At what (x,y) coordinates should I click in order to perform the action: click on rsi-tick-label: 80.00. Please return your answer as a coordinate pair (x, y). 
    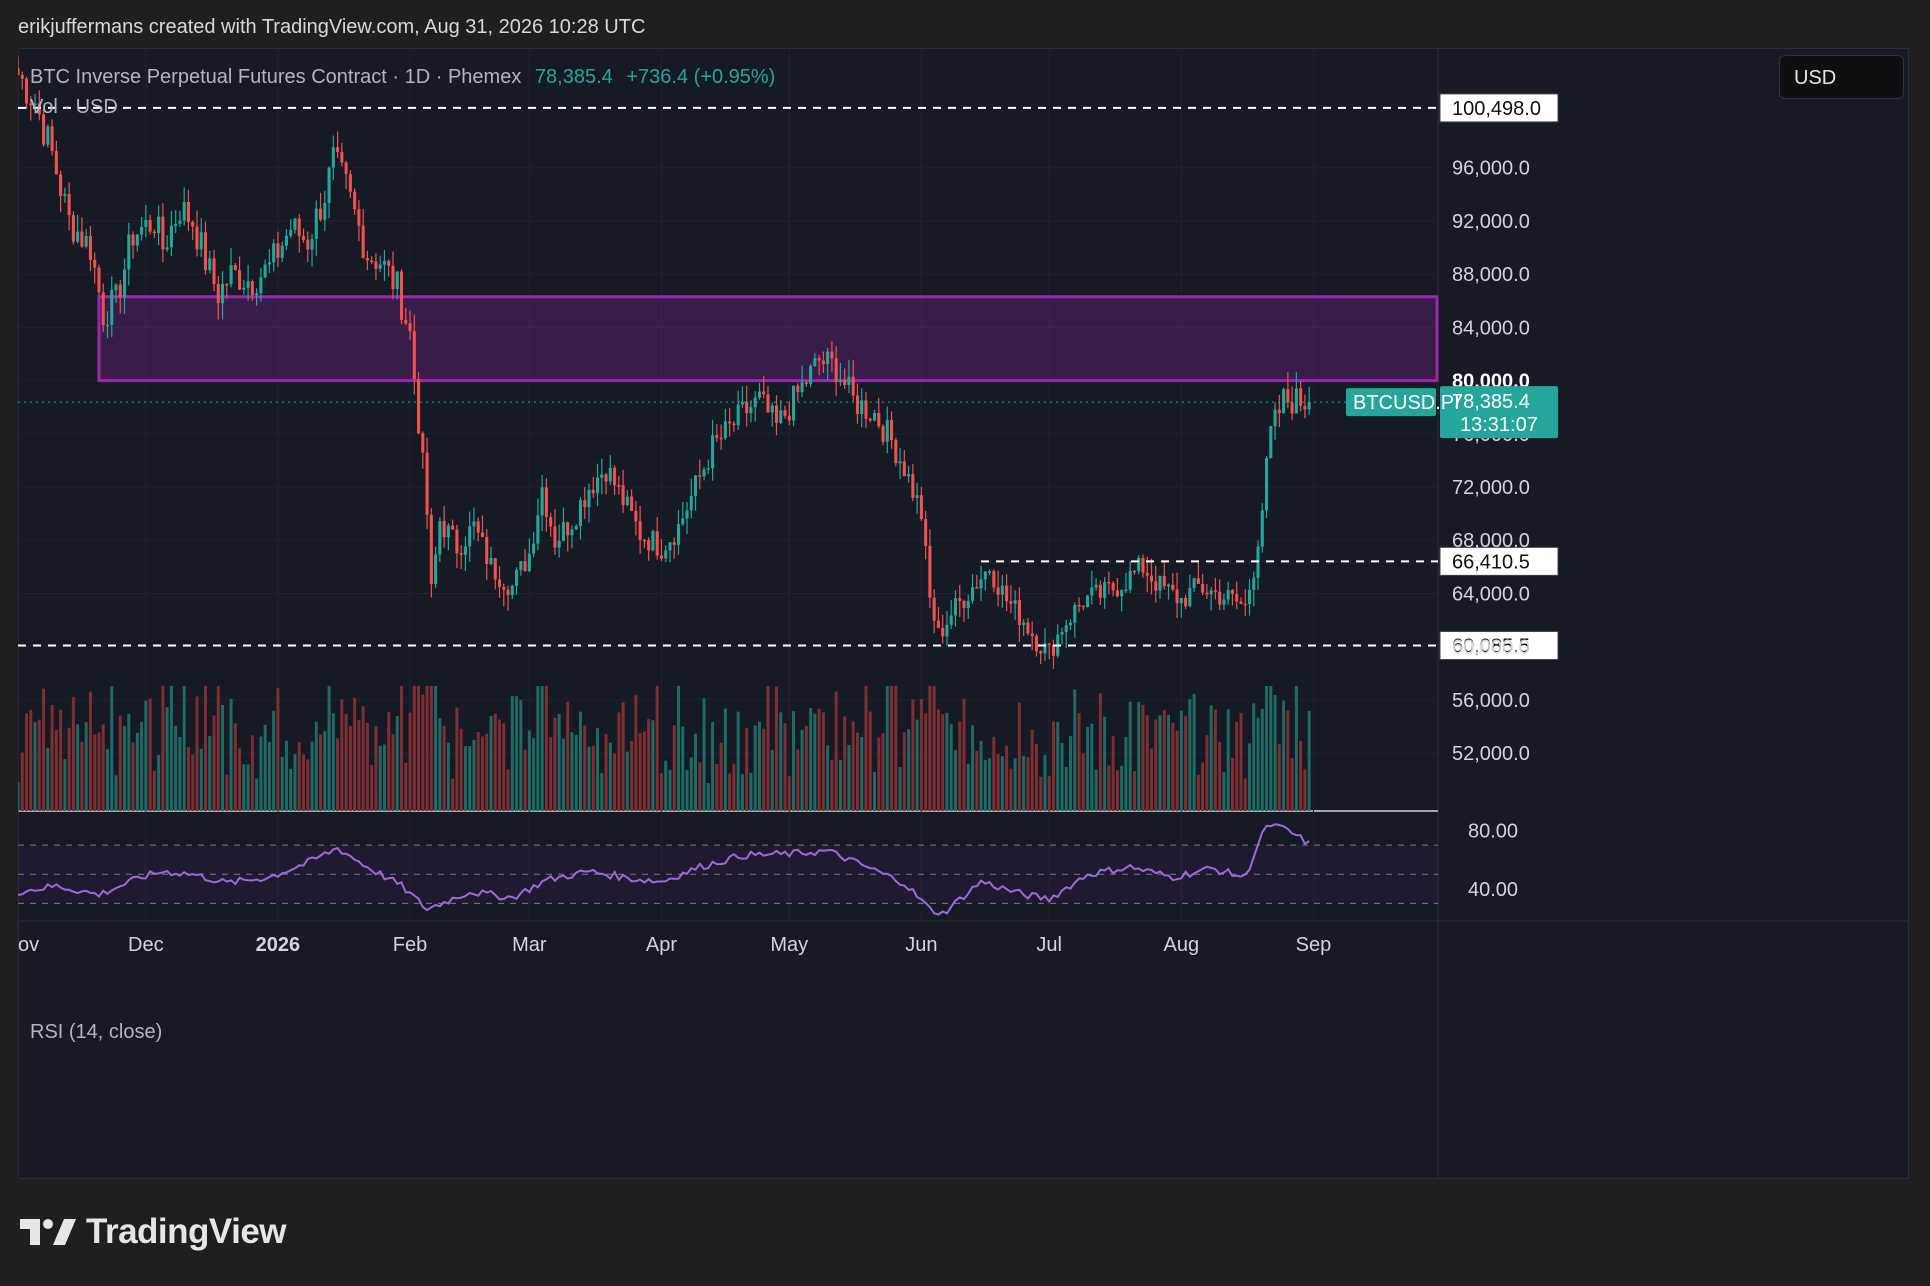
    Looking at the image, I should click on (1493, 832).